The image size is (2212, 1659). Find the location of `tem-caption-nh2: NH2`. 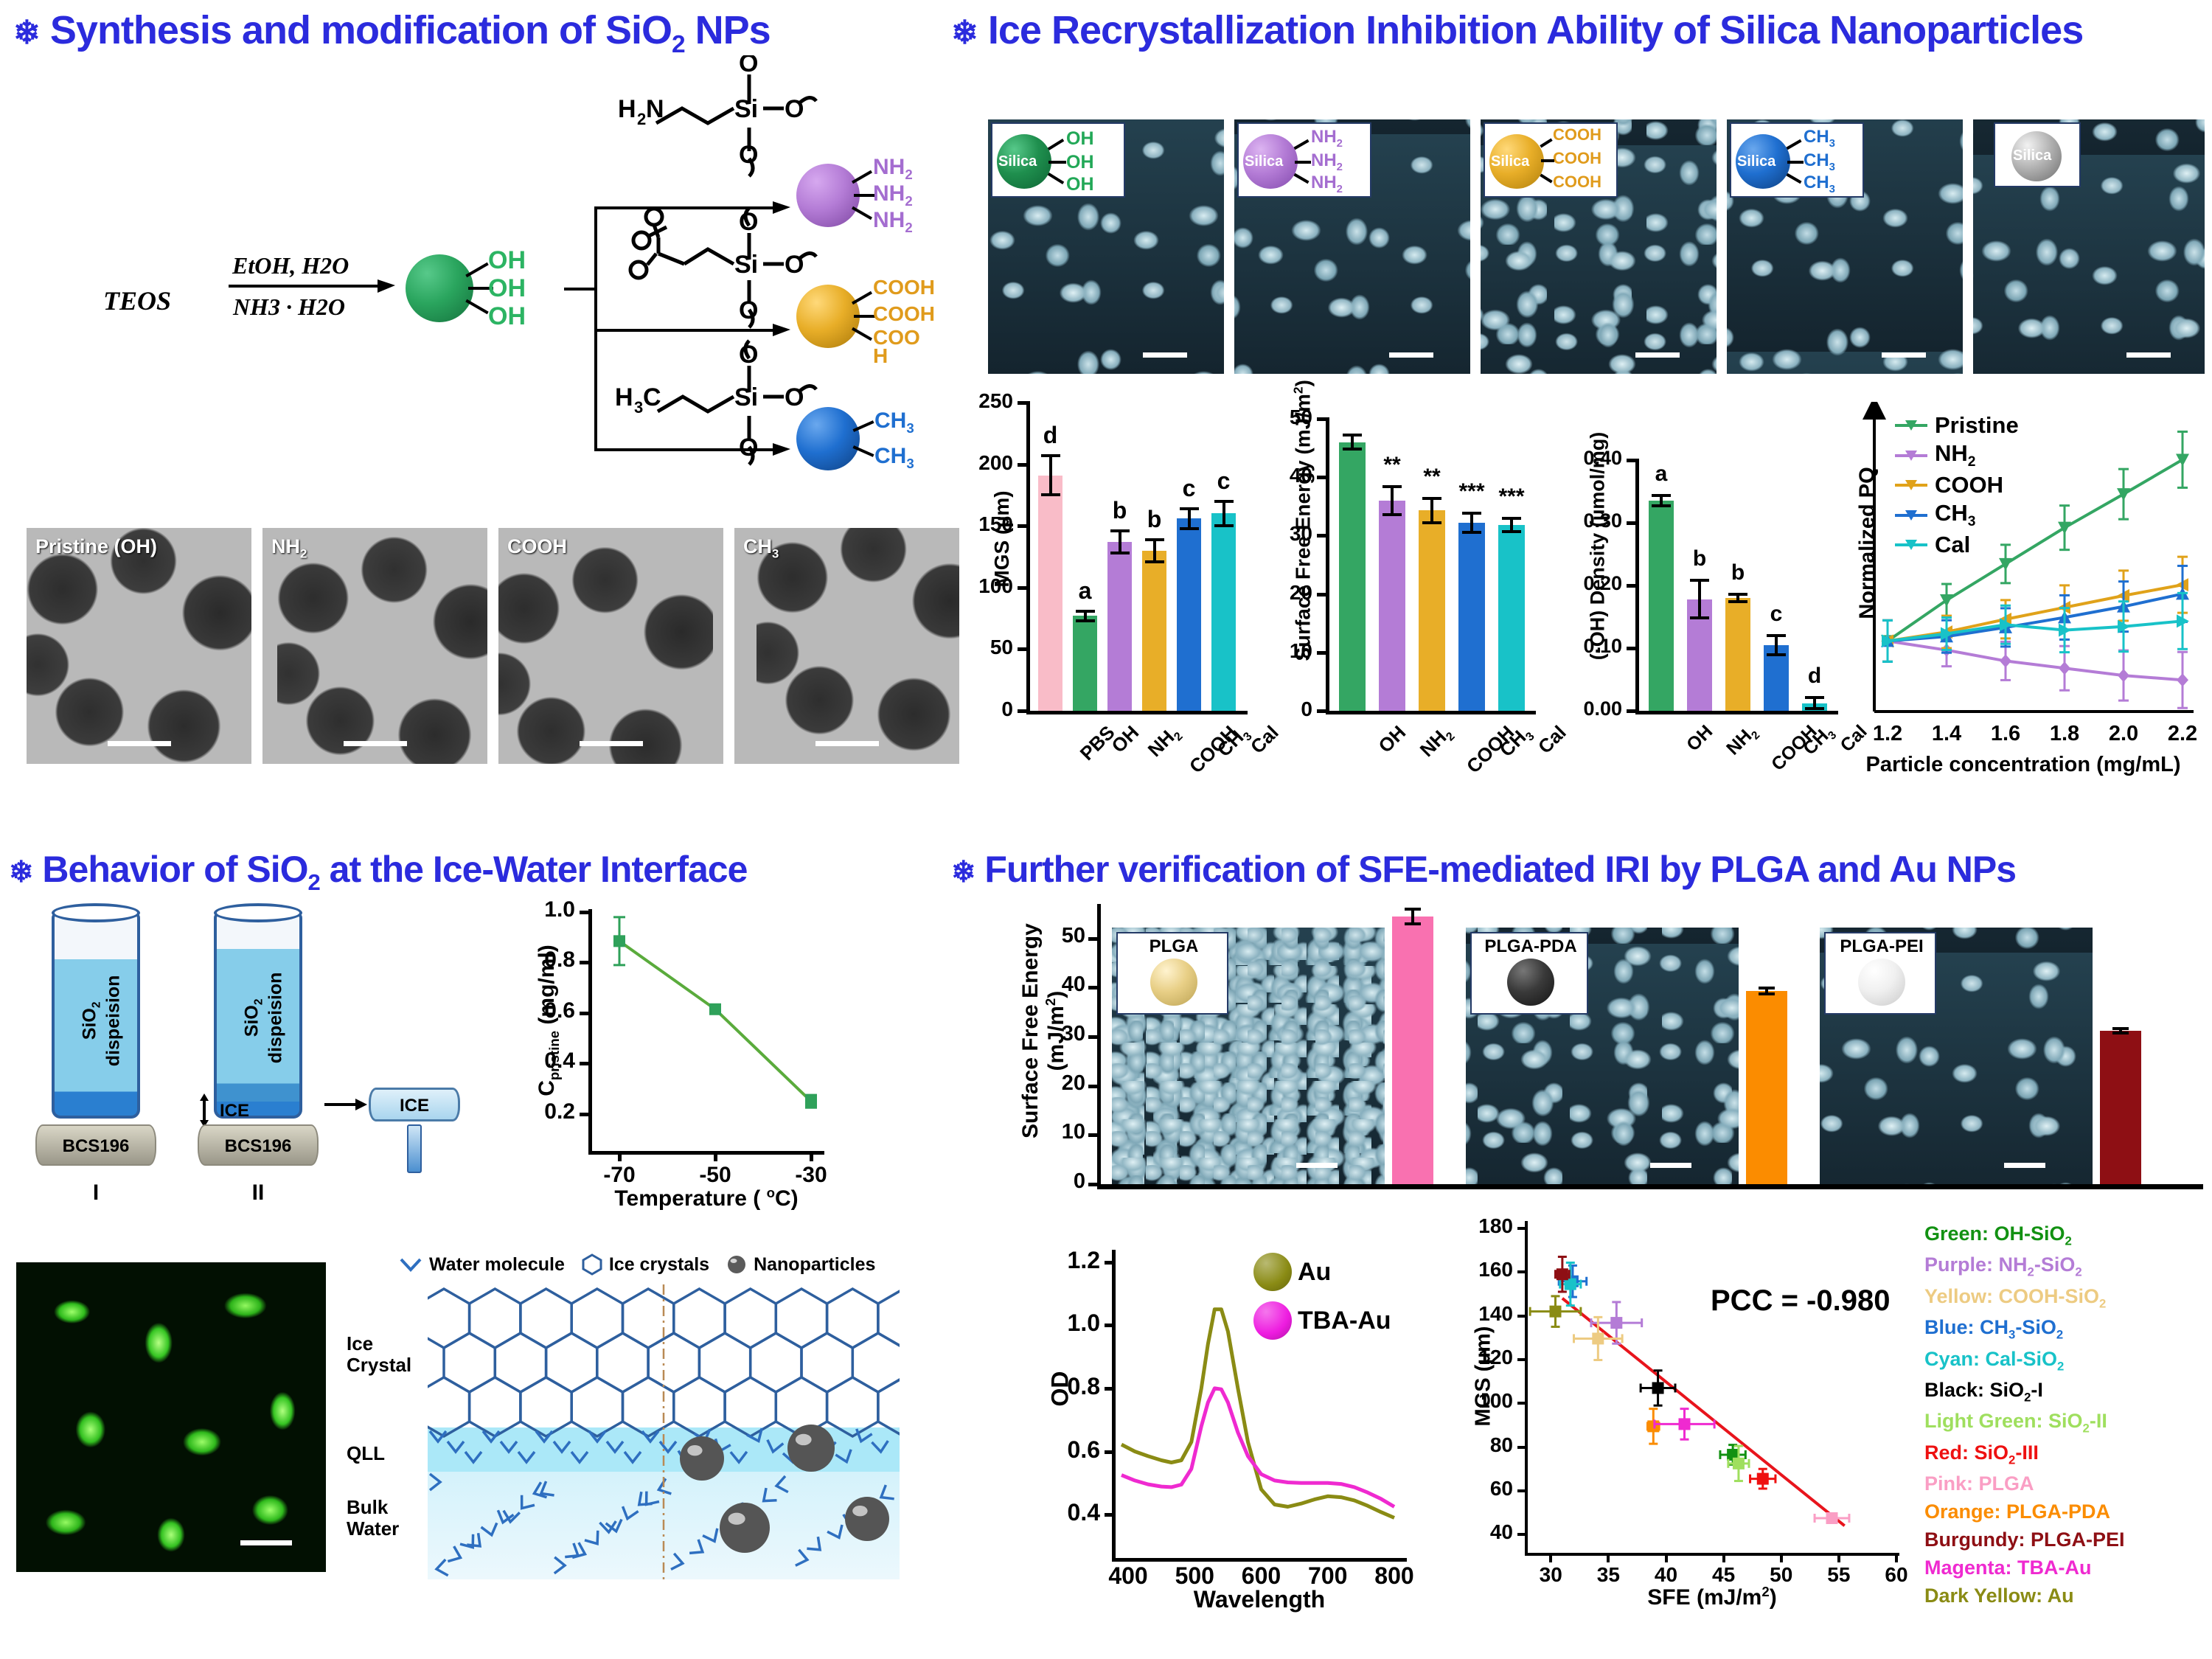

tem-caption-nh2: NH2 is located at coordinates (289, 548).